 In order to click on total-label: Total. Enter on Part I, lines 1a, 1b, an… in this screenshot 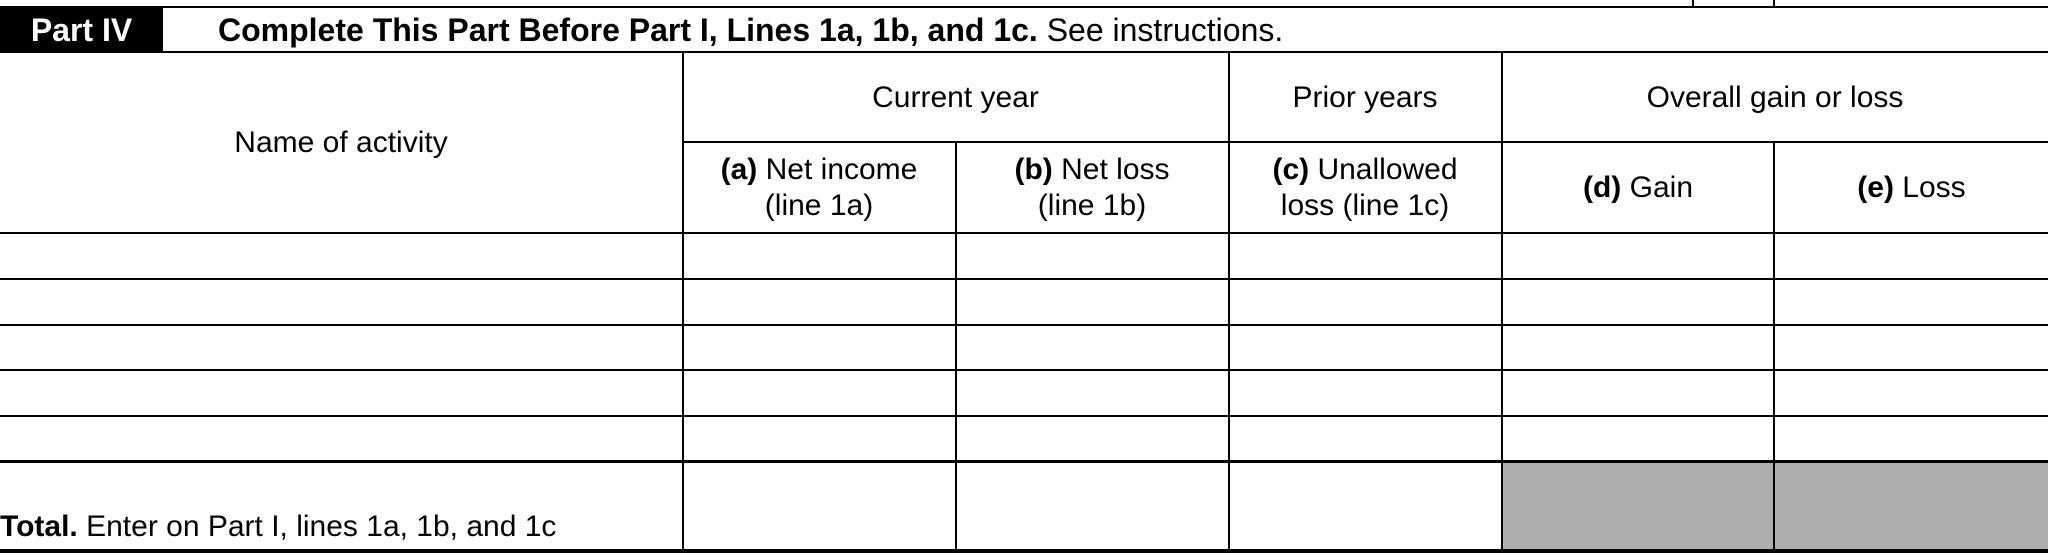, I will do `click(278, 527)`.